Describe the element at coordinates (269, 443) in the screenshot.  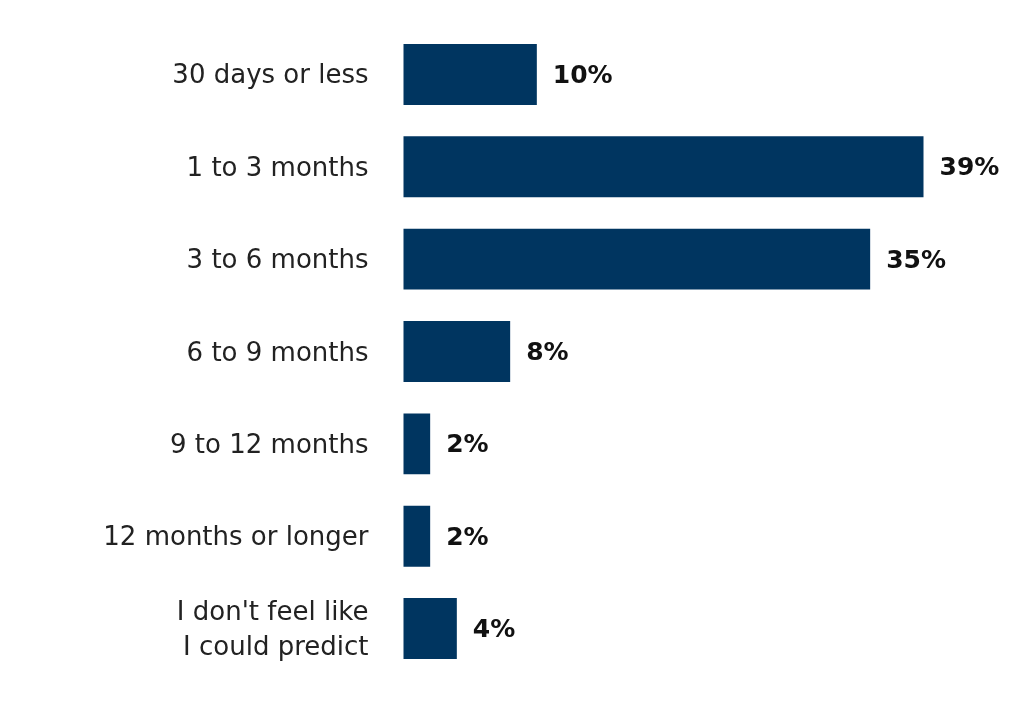
I see `y-tick-label: 9 to 12 months` at that location.